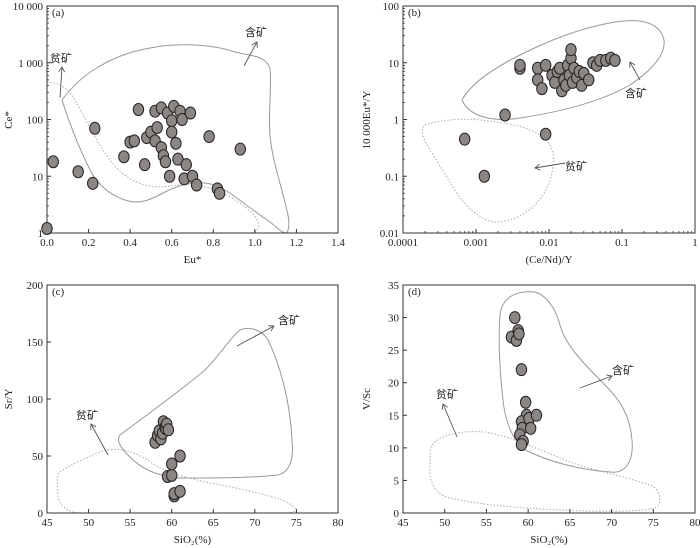 This screenshot has height=548, width=700. I want to click on y-tick-label: 10, so click(38, 177).